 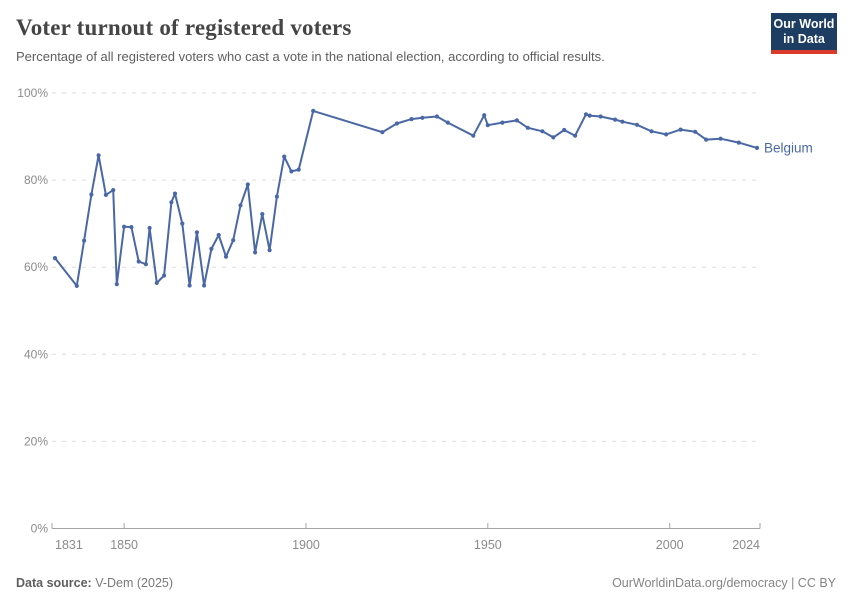 I want to click on owid-logo: Our World in Data, so click(x=804, y=33).